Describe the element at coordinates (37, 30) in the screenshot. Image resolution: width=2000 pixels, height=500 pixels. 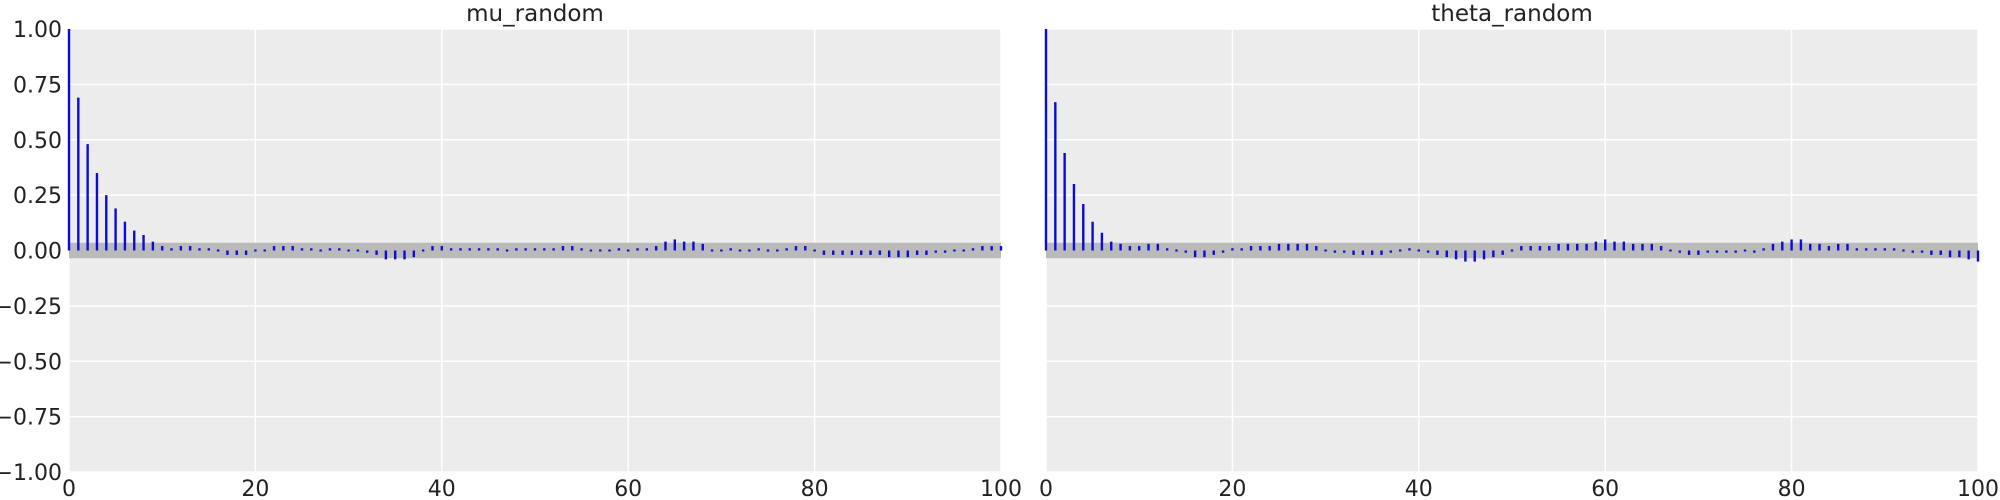
I see `y-tick-label: 1.00` at that location.